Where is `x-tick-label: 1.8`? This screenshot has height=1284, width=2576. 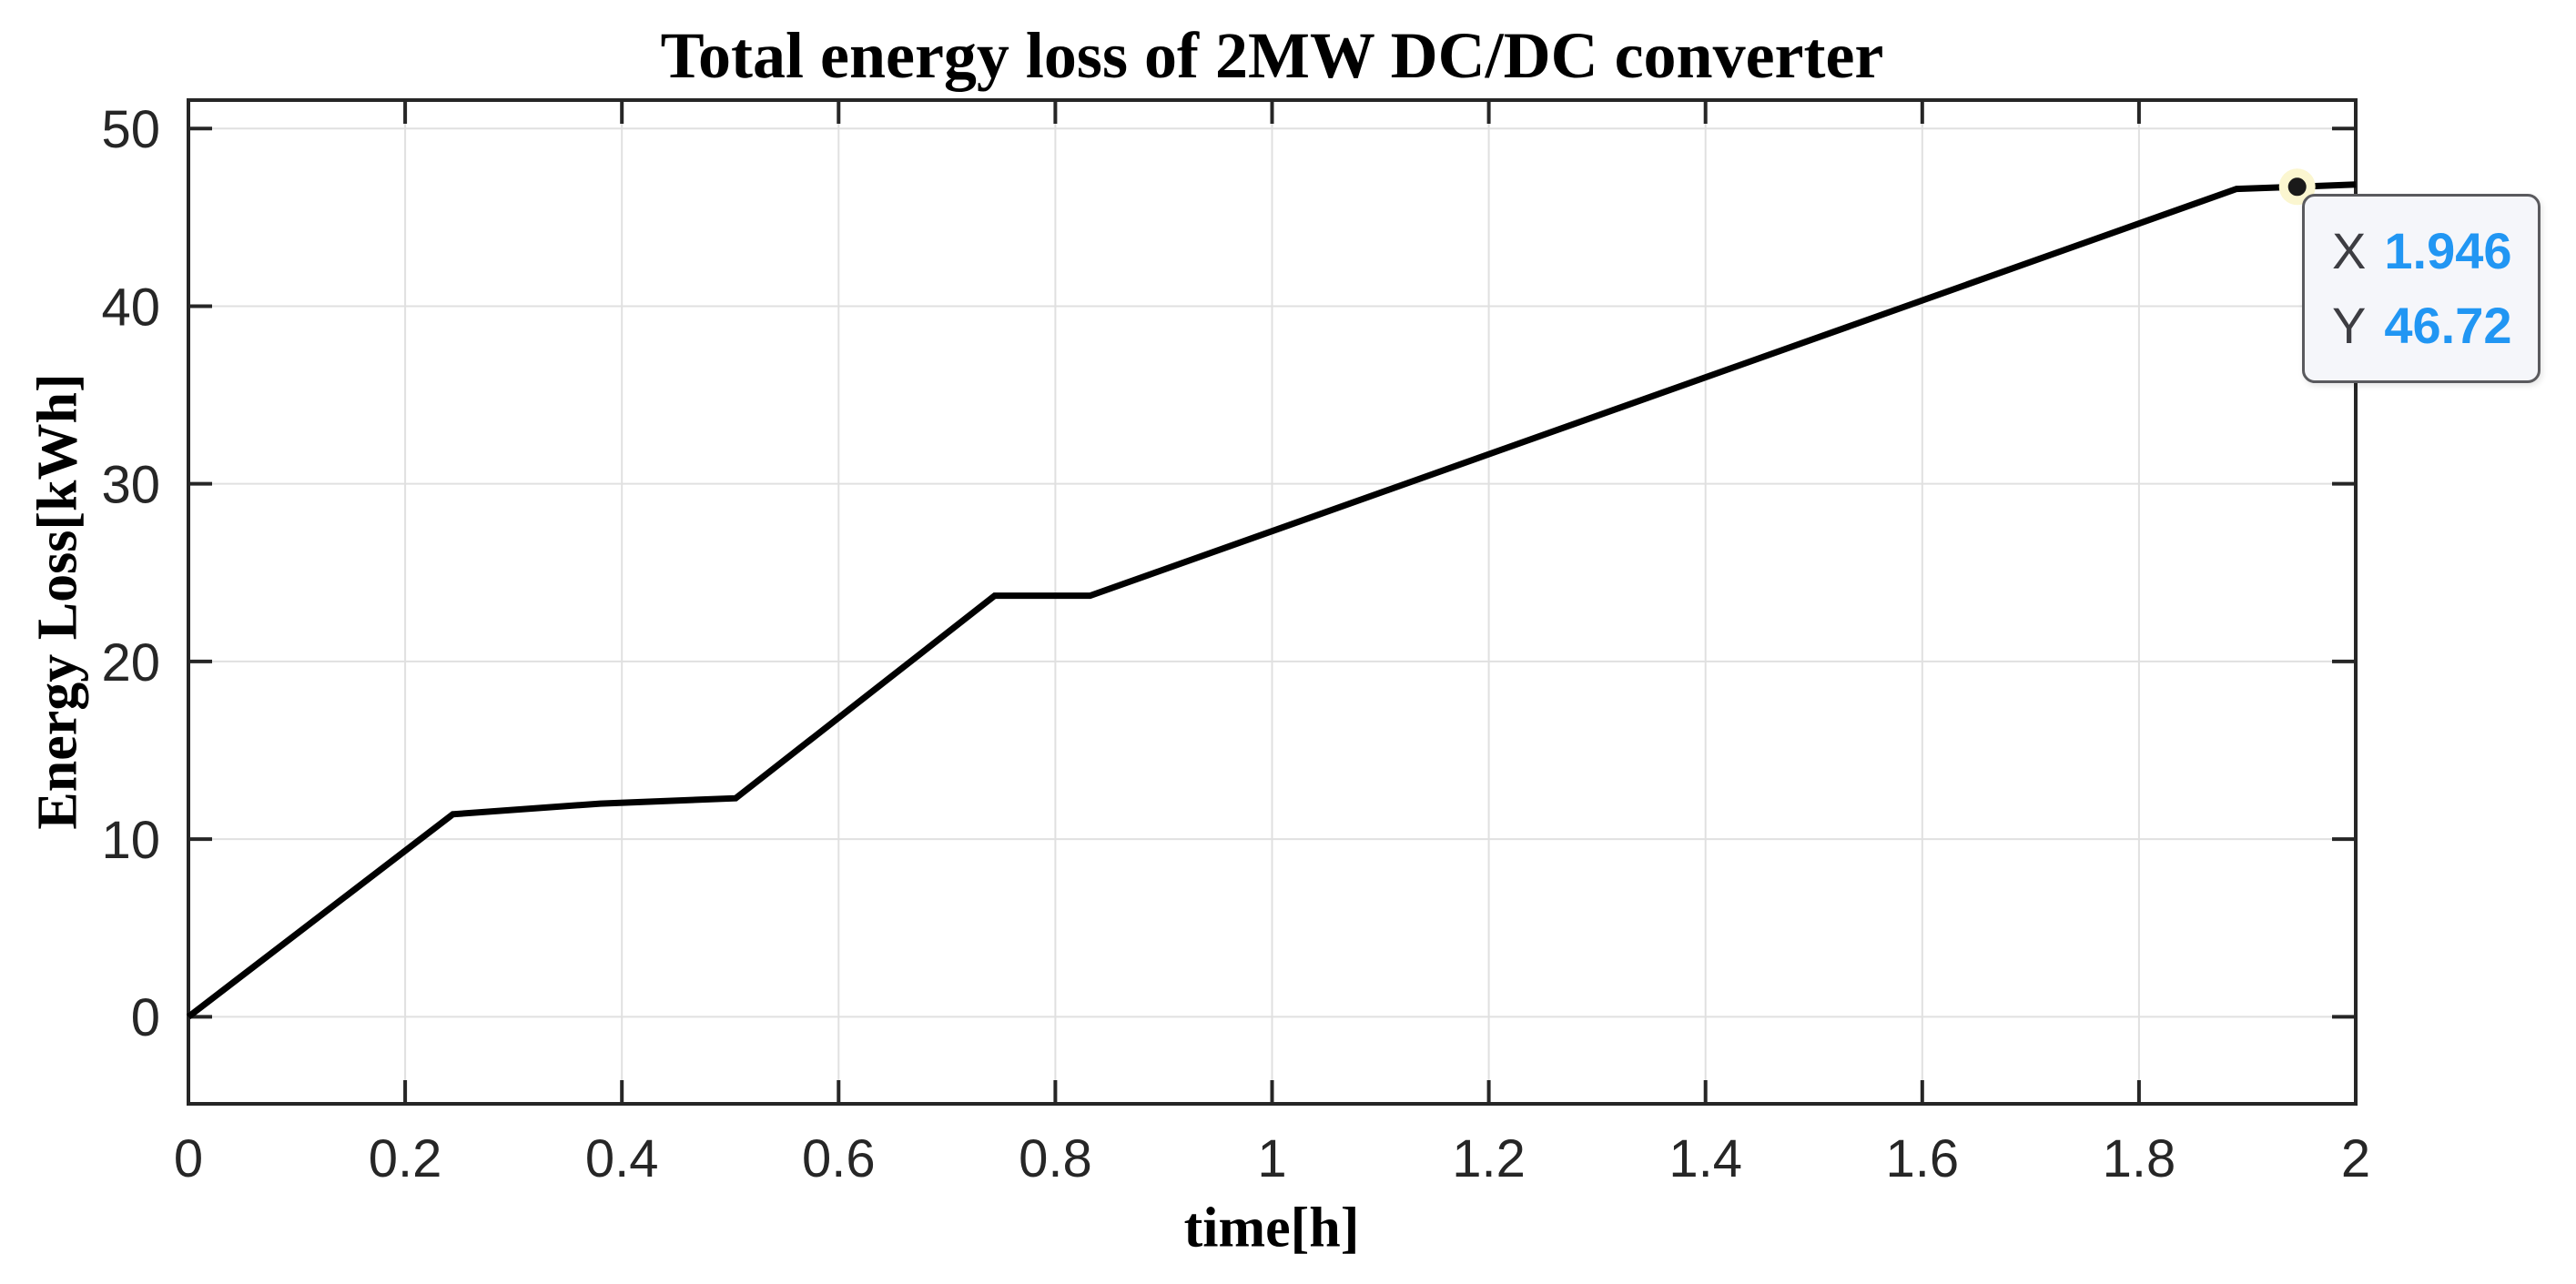 x-tick-label: 1.8 is located at coordinates (2139, 1159).